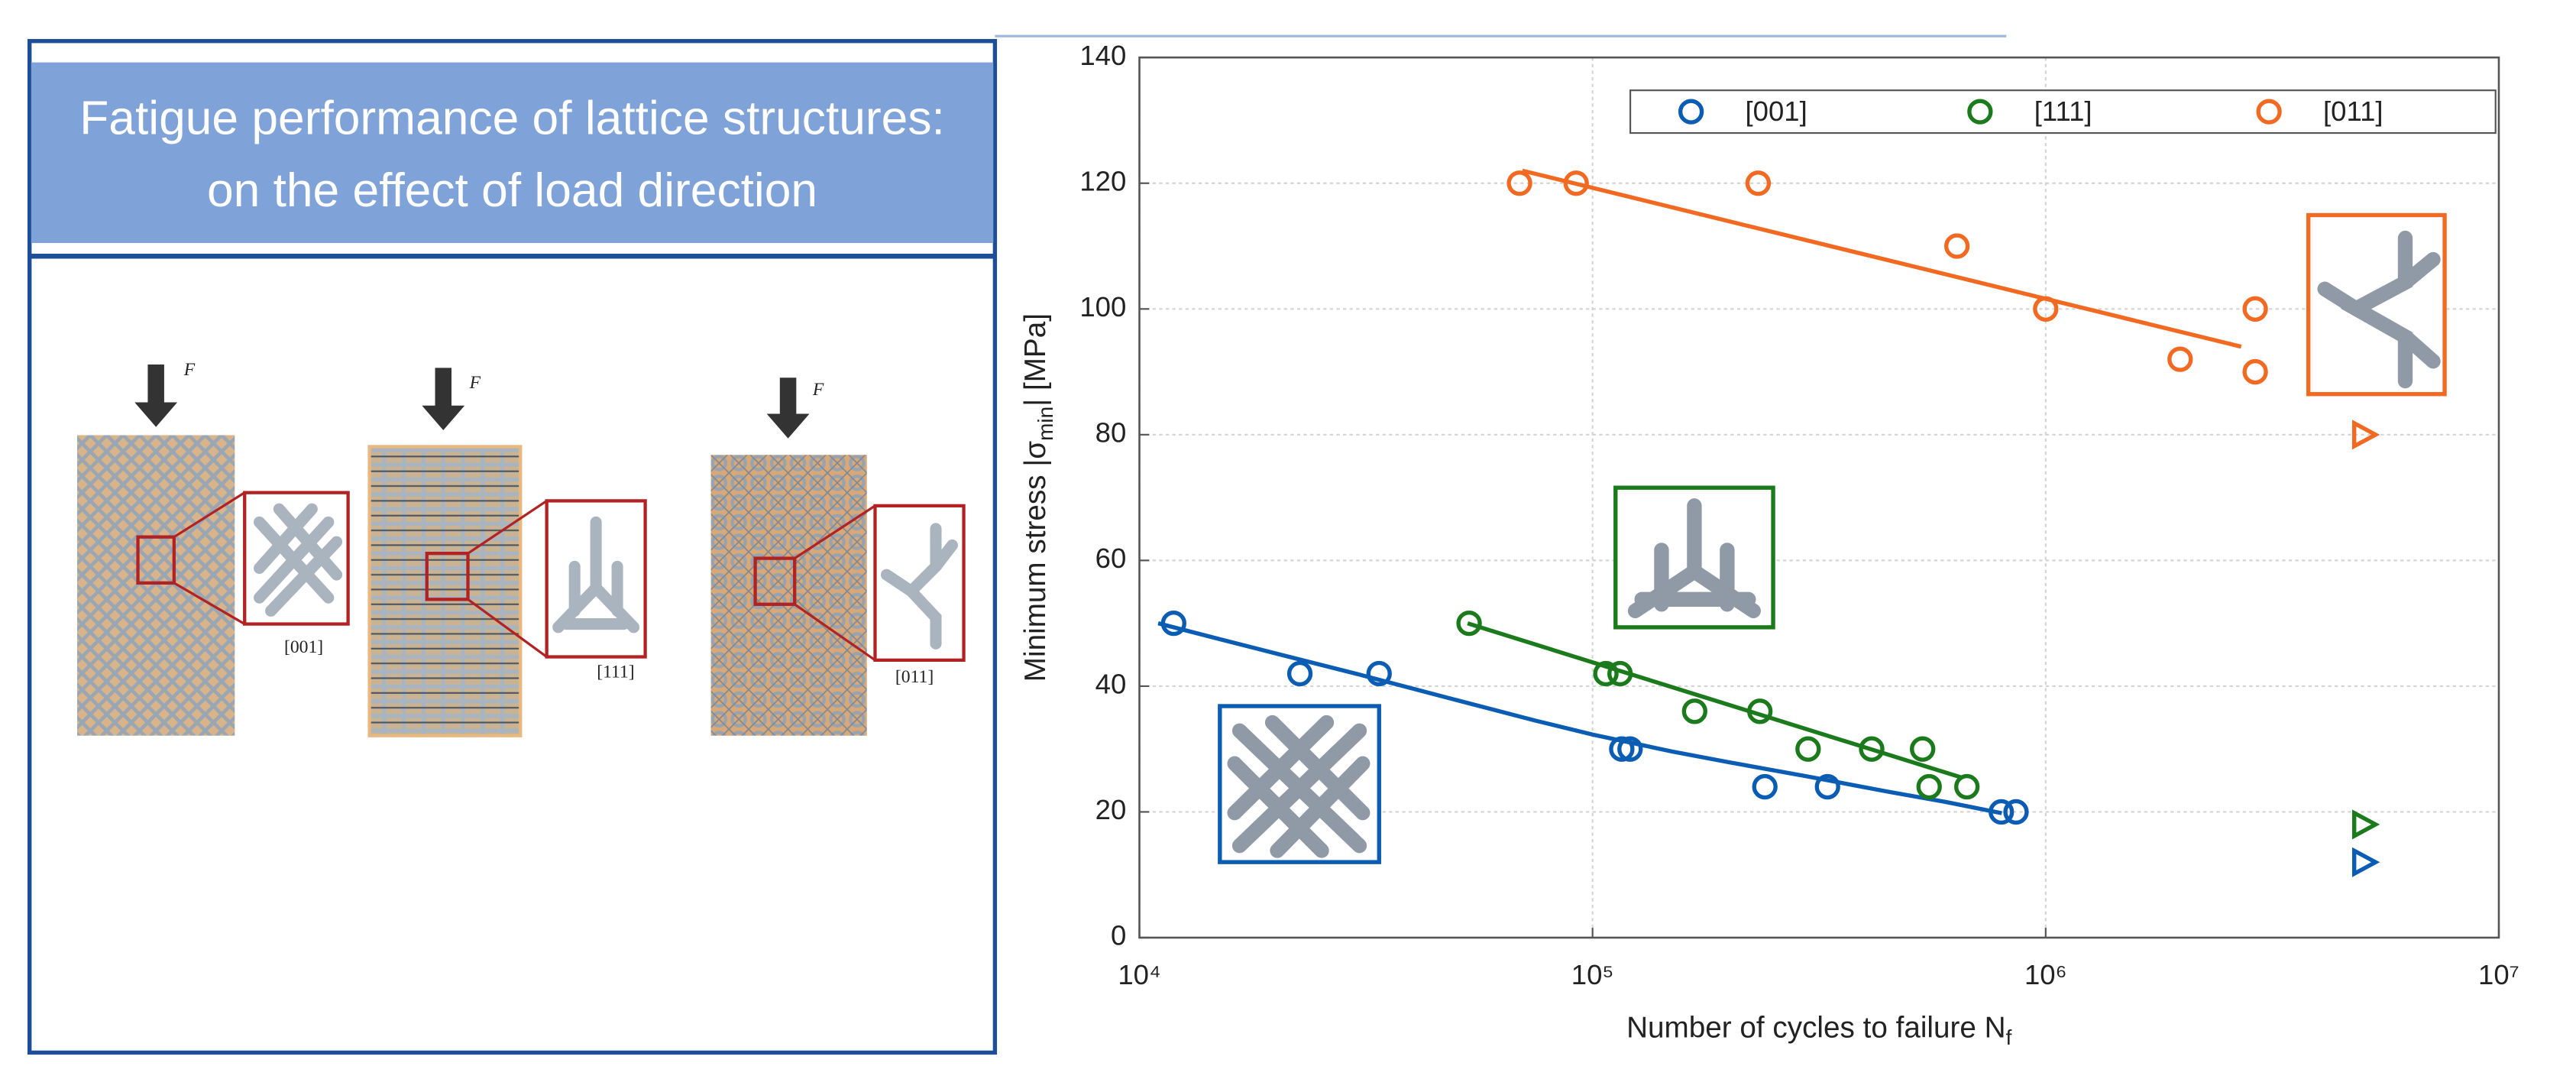 This screenshot has width=2576, height=1092. I want to click on x-axis-label: Number of cycles to failure Nf, so click(1819, 1031).